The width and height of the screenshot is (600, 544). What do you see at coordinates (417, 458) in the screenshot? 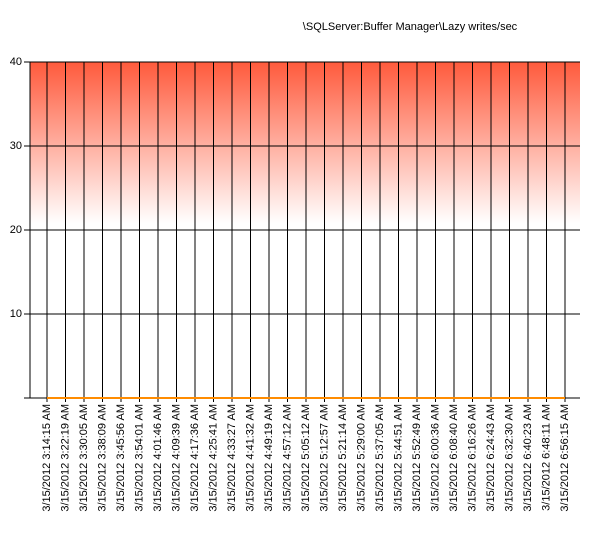
I see `x-tick-label: 3/15/2012 5:52:49 AM` at bounding box center [417, 458].